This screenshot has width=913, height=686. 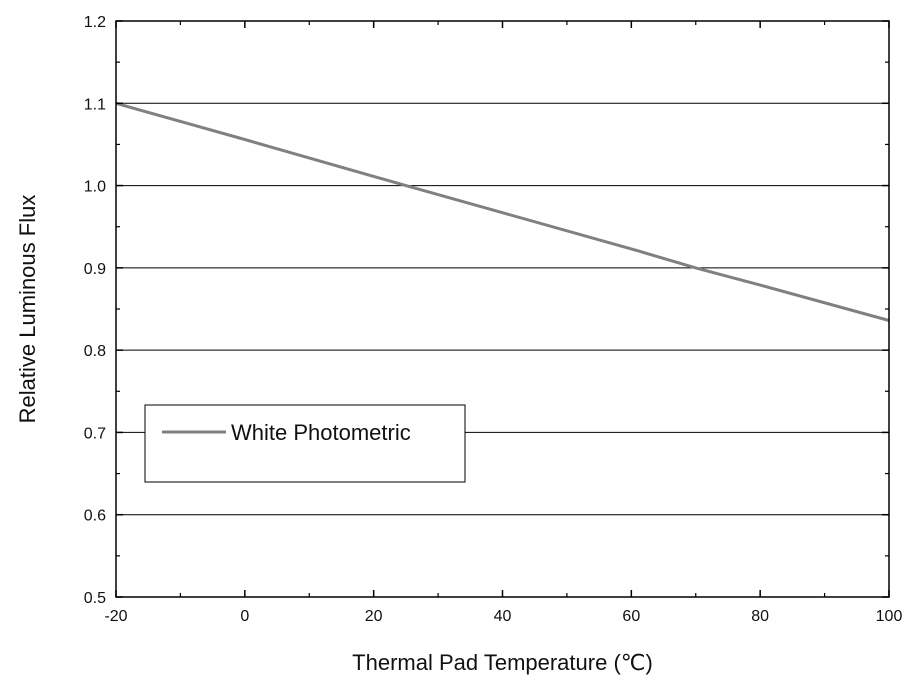 I want to click on legend-label-white-photometric: White Photometric, so click(x=321, y=432).